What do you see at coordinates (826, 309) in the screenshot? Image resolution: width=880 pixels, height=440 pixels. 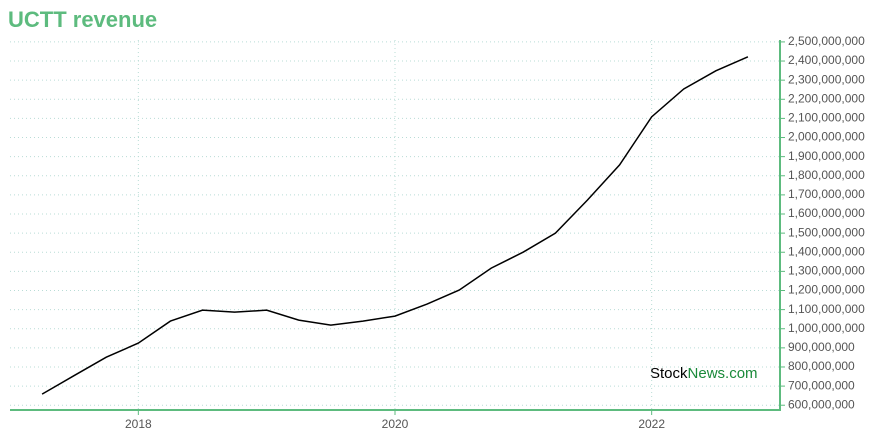 I see `y-tick-label: 1,100,000,000` at bounding box center [826, 309].